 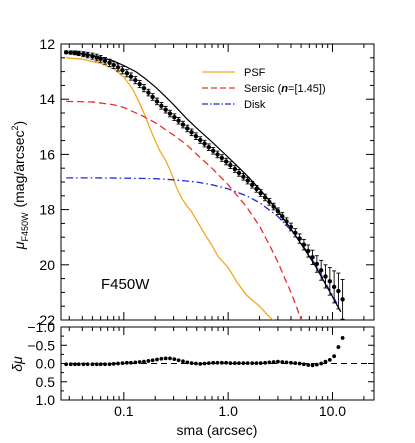 I want to click on ylabel-close: ), so click(x=19, y=123).